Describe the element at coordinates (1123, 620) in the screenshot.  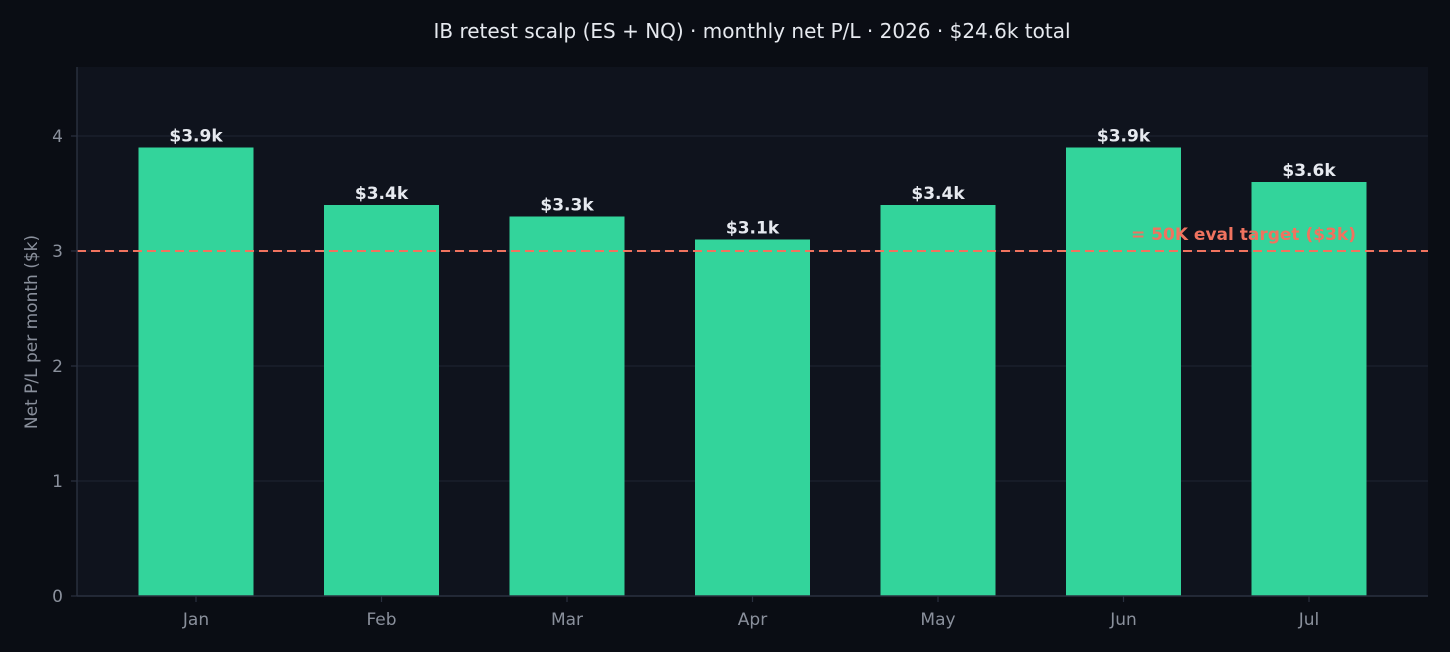
I see `x-tick-label-jun: Jun` at that location.